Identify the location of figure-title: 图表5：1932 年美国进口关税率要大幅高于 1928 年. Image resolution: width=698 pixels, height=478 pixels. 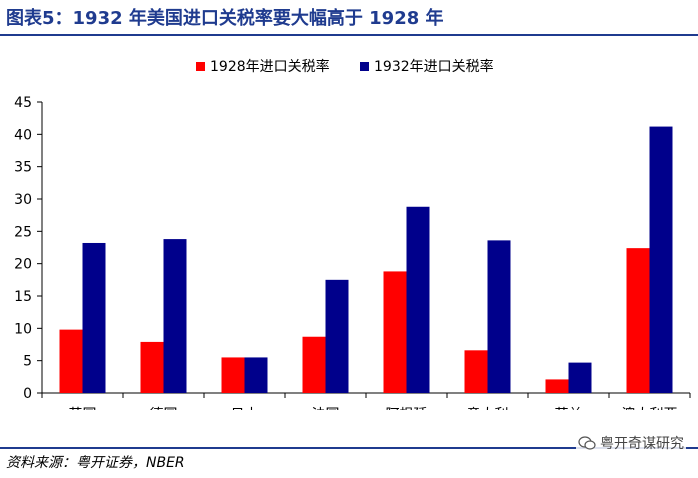
(225, 18).